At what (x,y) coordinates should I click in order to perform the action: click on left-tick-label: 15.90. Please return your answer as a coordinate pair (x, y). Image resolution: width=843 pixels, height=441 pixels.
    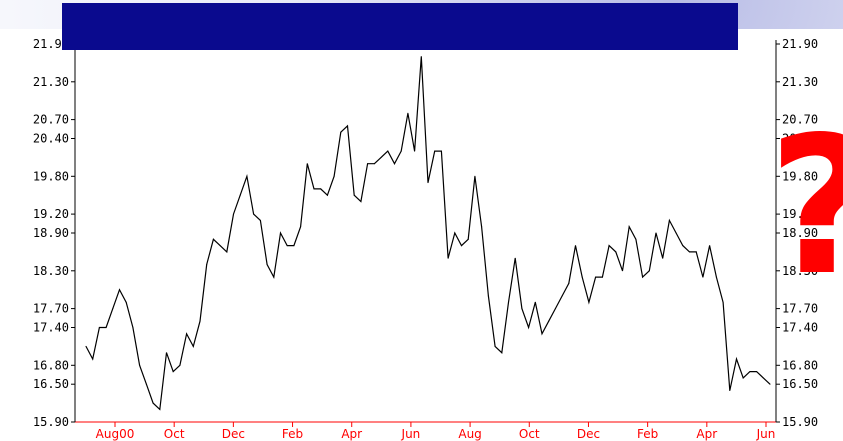
    Looking at the image, I should click on (51, 422).